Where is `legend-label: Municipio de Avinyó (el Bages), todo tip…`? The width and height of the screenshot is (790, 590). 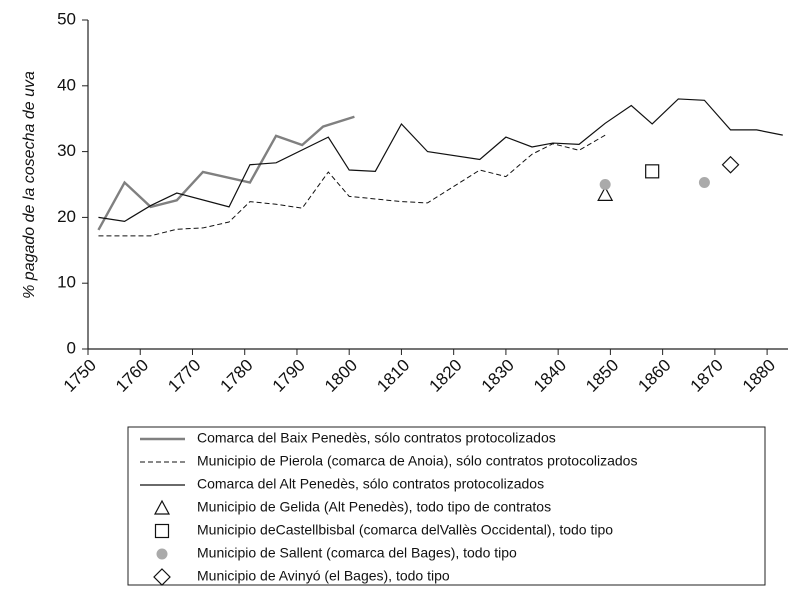 legend-label: Municipio de Avinyó (el Bages), todo tip… is located at coordinates (323, 576).